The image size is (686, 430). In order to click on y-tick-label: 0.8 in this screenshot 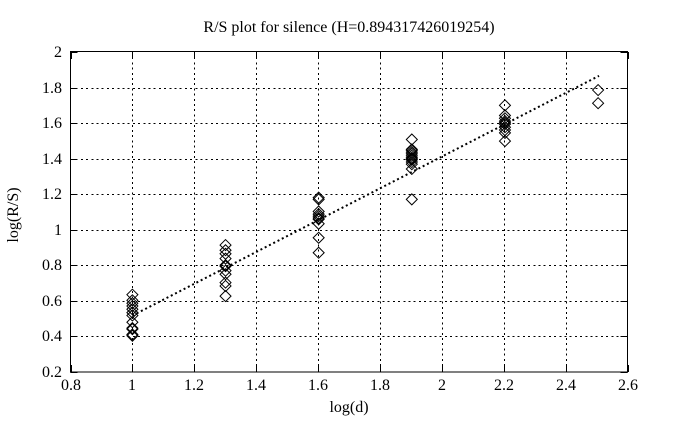, I will do `click(52, 265)`.